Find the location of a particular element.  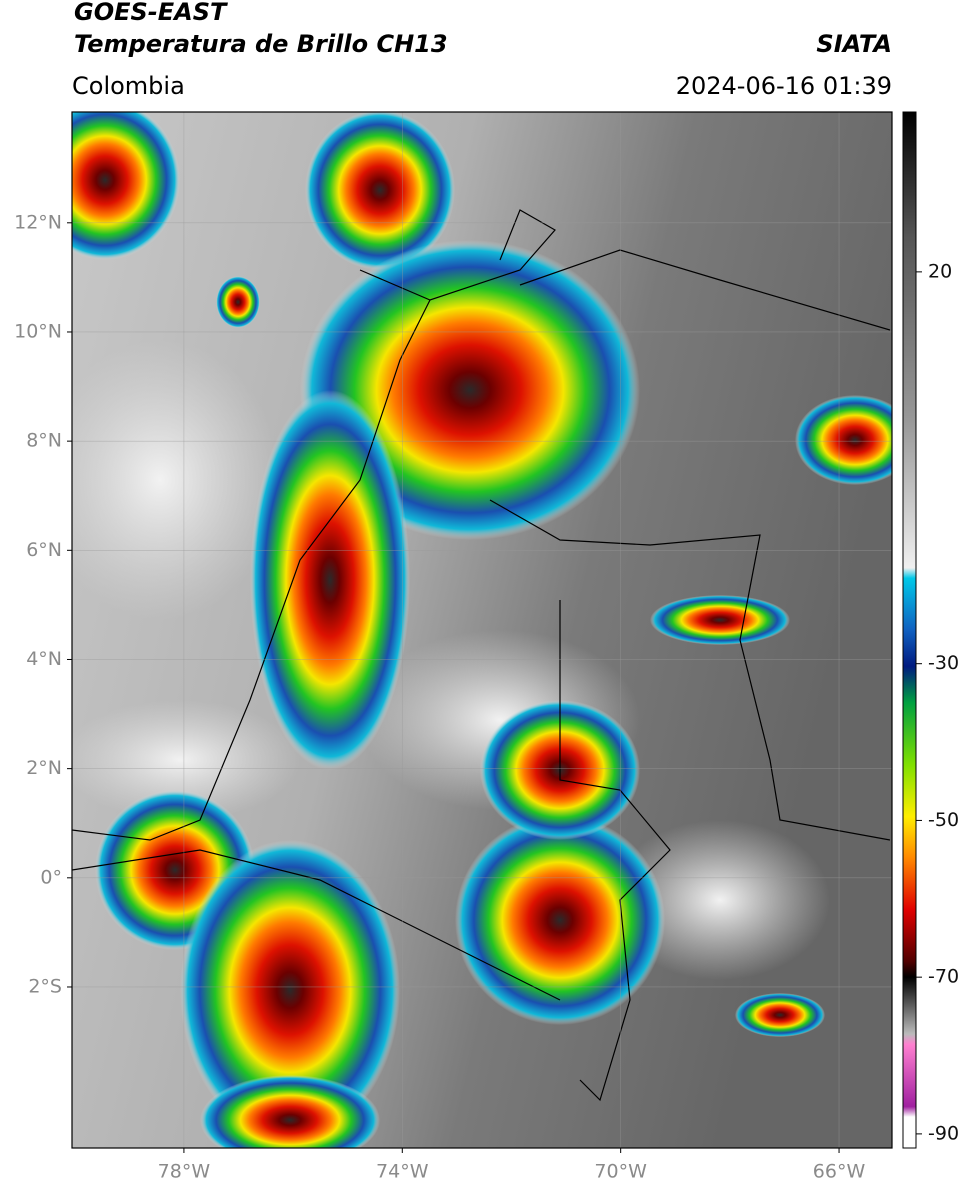

y-tick-label: 10°N is located at coordinates (38, 331).